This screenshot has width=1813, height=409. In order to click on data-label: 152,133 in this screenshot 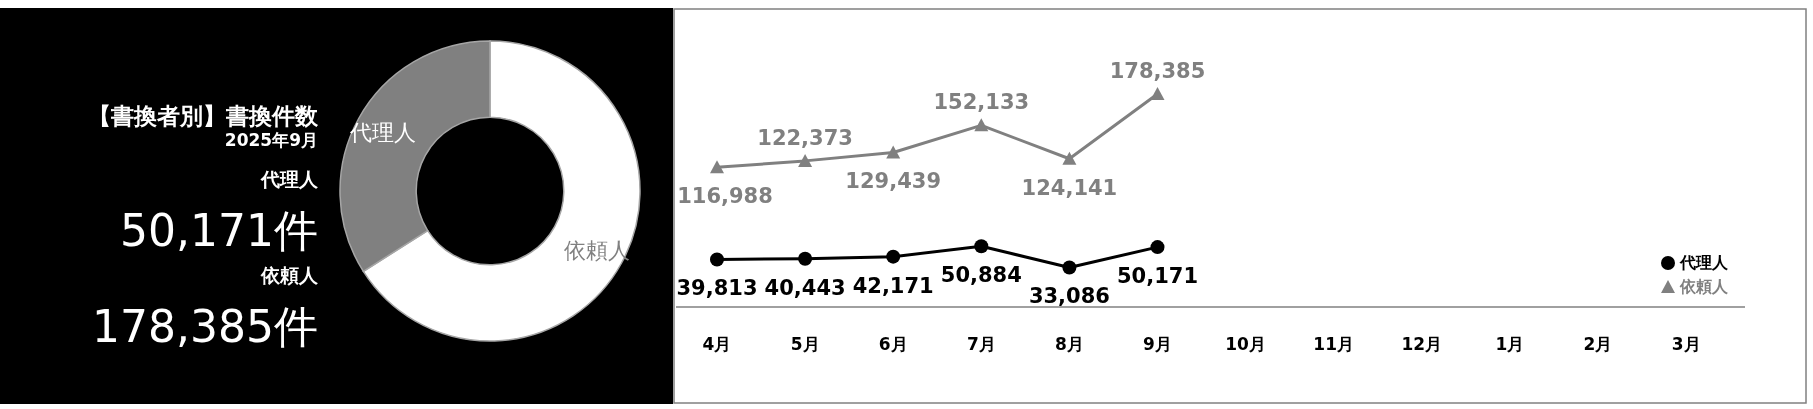, I will do `click(981, 102)`.